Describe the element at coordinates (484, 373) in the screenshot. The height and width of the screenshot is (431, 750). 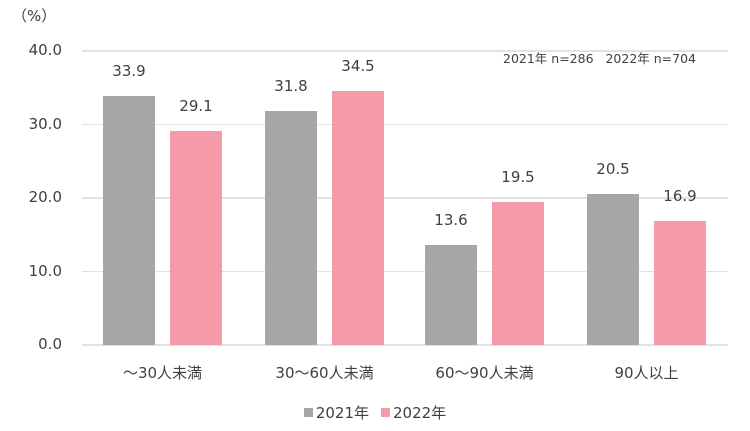
I see `x-category-label: 60～90人未満` at that location.